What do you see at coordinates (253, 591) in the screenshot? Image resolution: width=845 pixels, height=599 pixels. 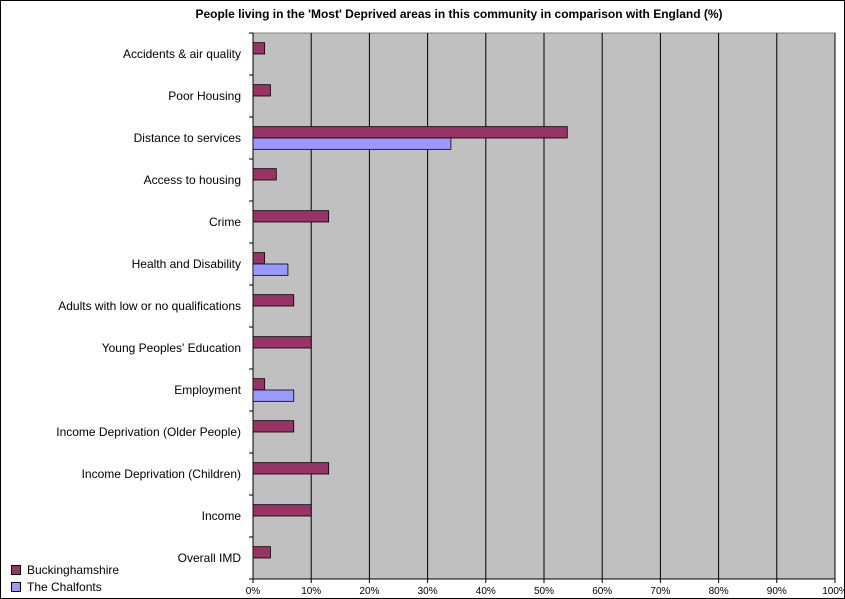 I see `x-tick-label: 0%` at bounding box center [253, 591].